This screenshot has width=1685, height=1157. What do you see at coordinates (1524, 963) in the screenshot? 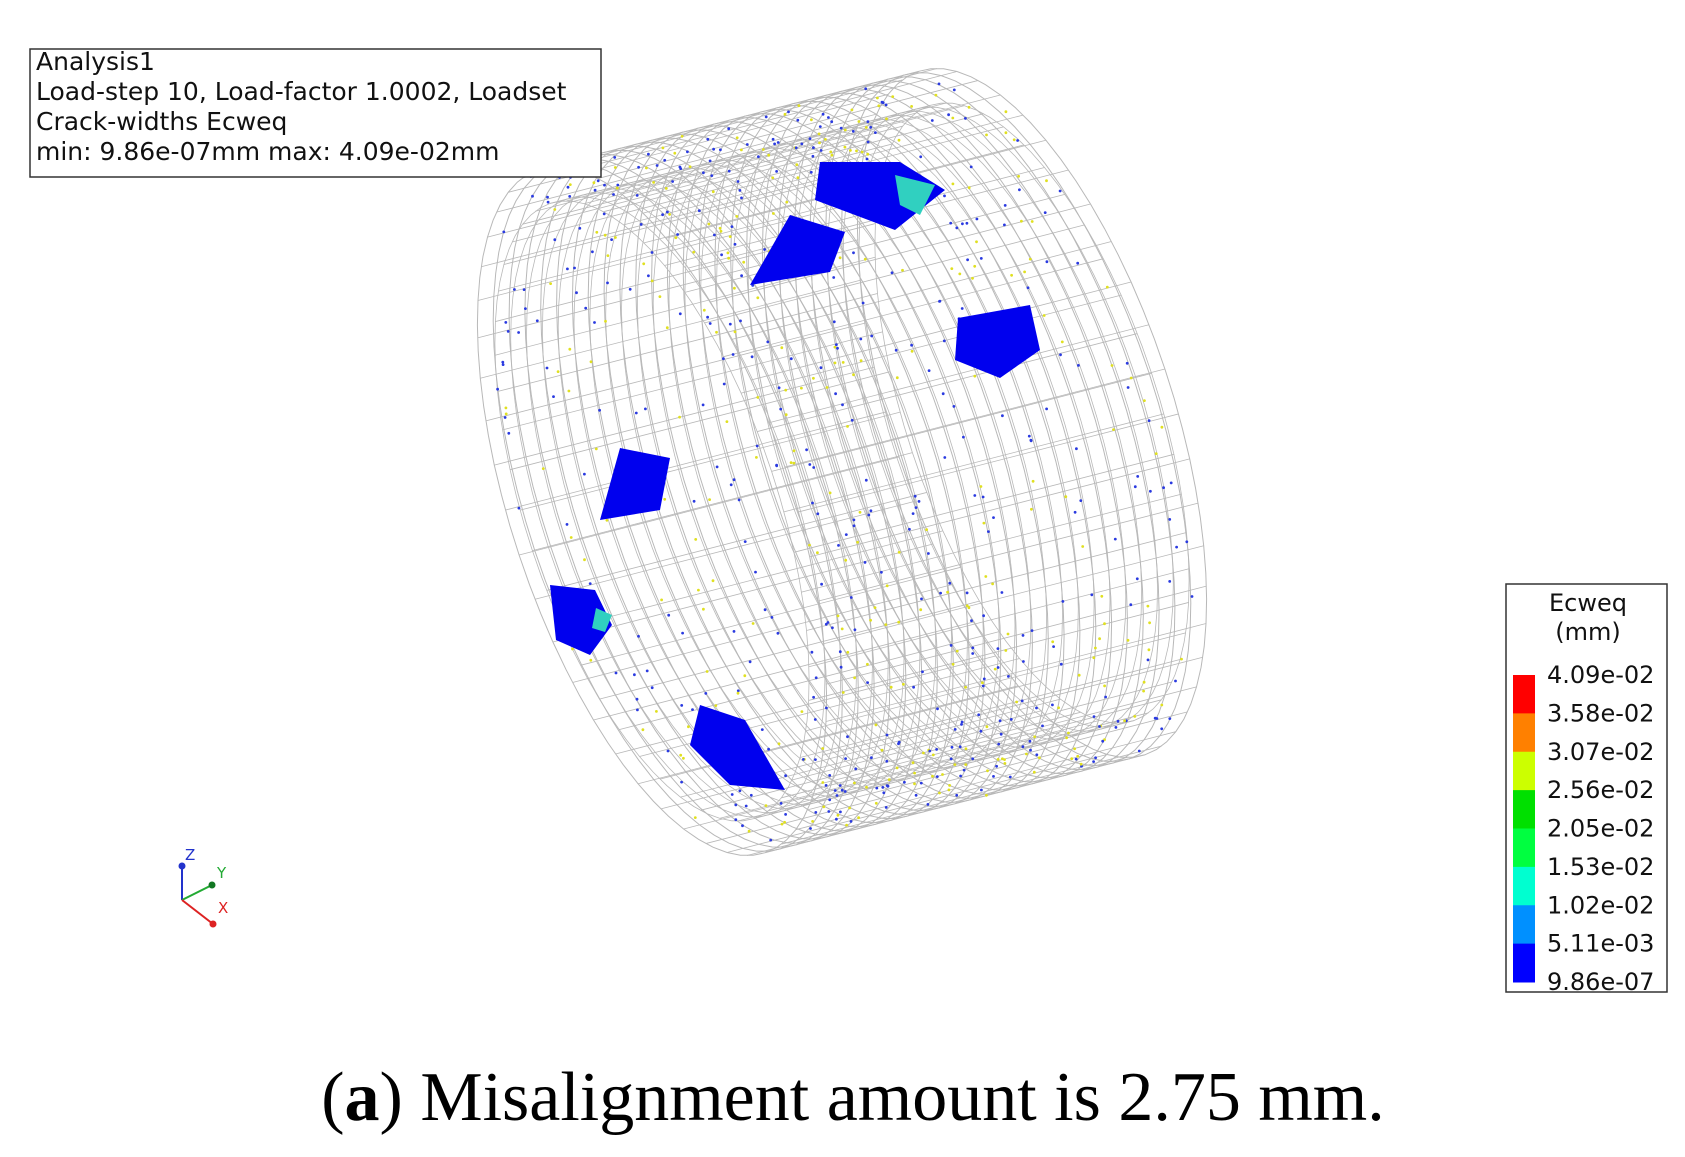
I see `color-bar-segment` at bounding box center [1524, 963].